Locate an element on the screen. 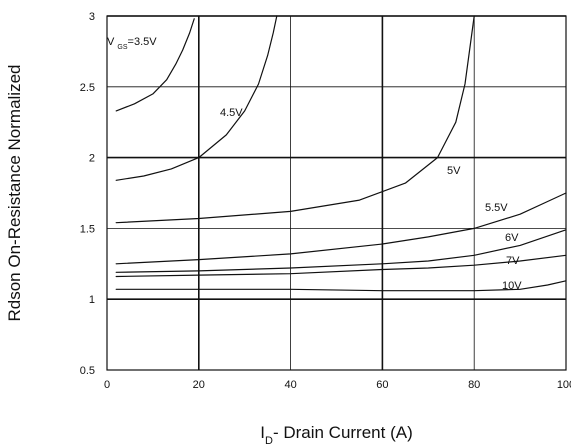 This screenshot has height=444, width=571. x-tick-label: 60 is located at coordinates (382, 385).